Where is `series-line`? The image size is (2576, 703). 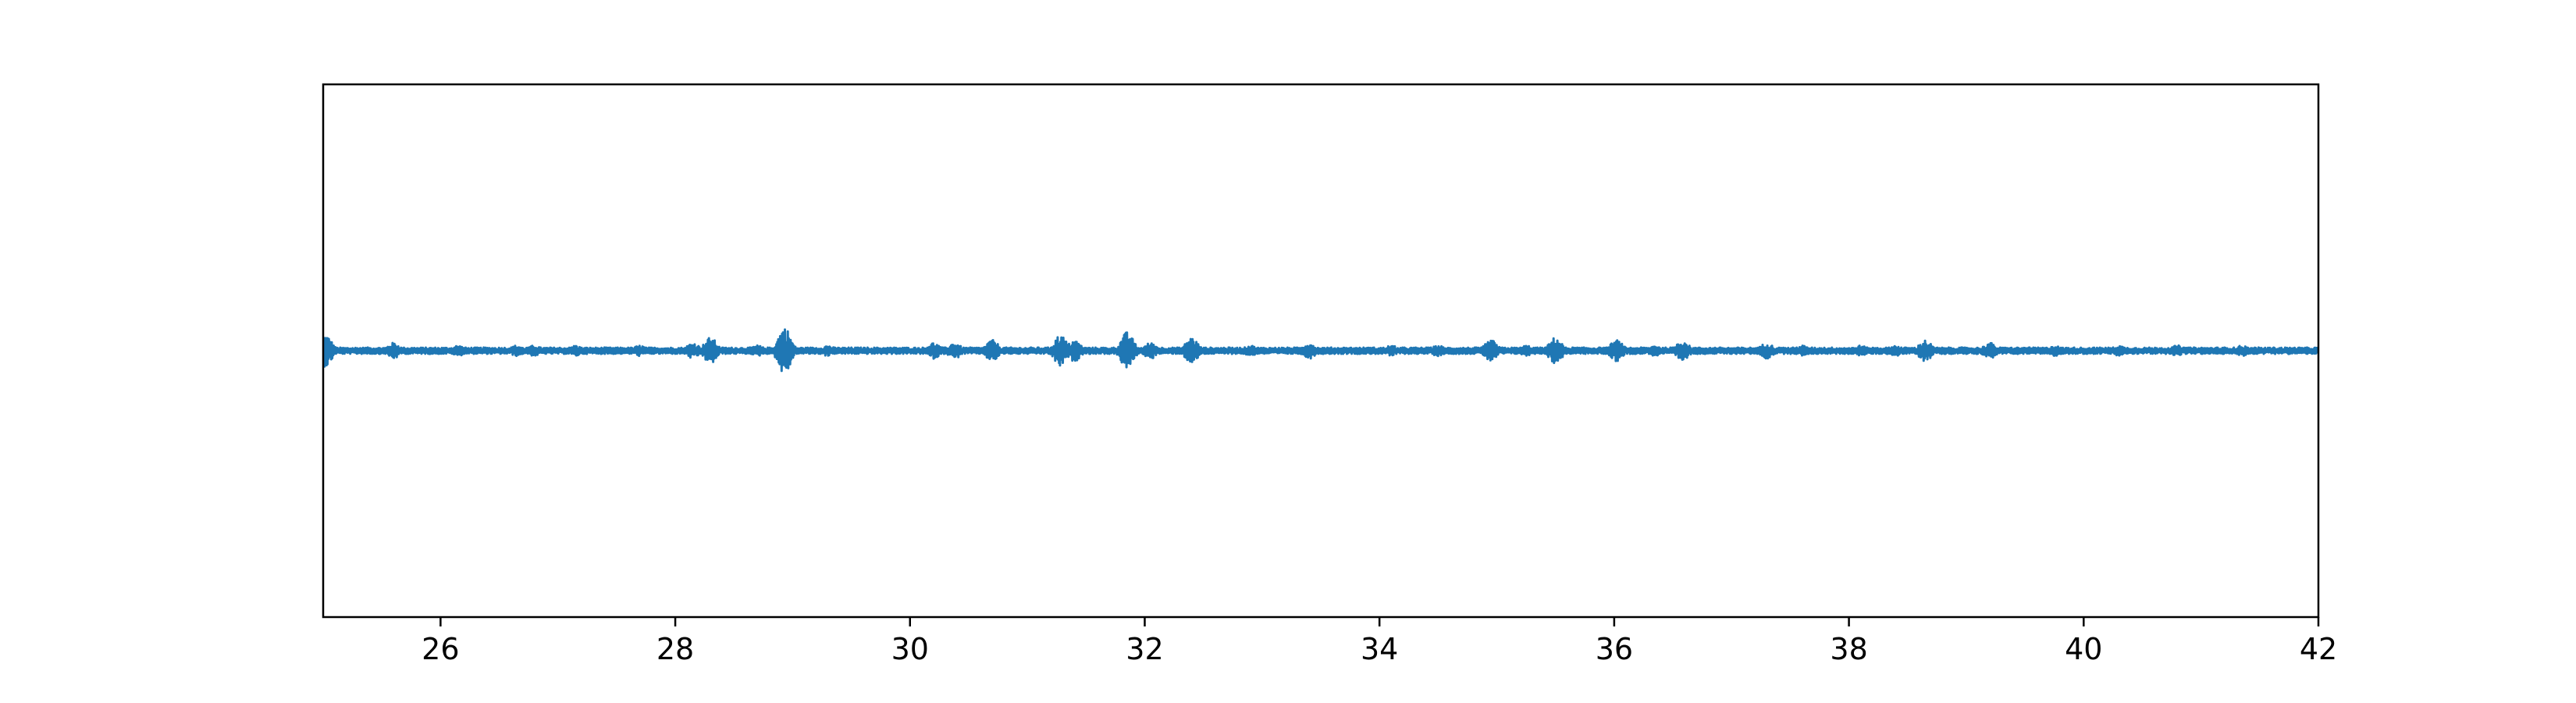
series-line is located at coordinates (1320, 350).